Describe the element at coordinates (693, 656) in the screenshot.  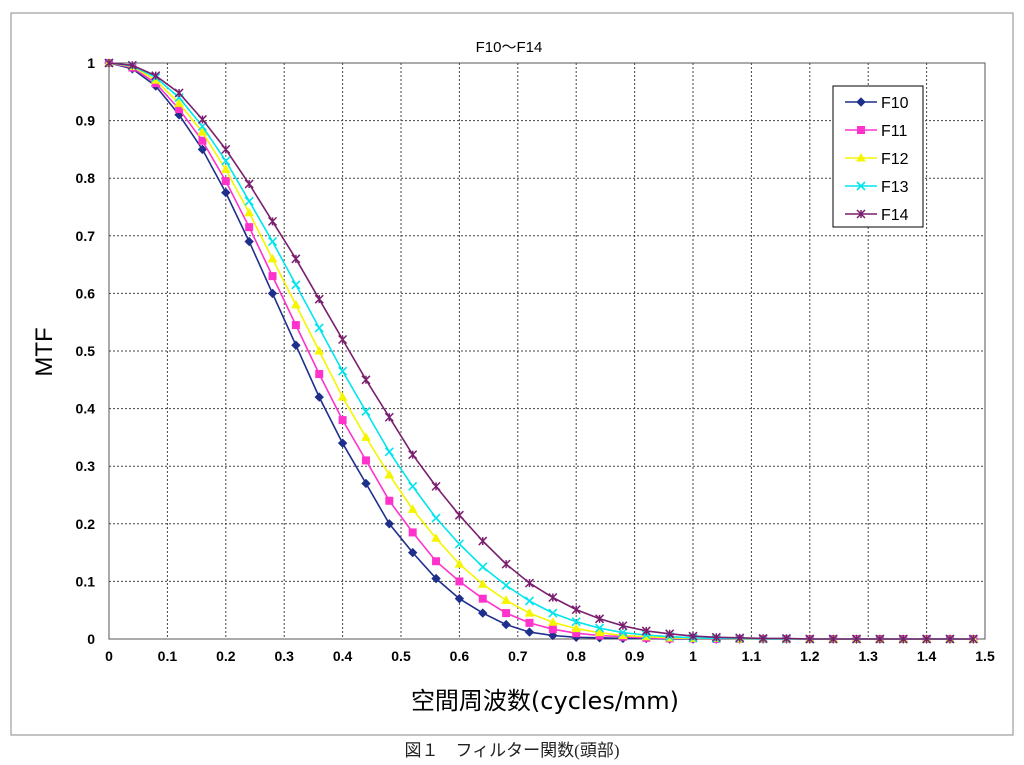
I see `x-tick-label: 1` at that location.